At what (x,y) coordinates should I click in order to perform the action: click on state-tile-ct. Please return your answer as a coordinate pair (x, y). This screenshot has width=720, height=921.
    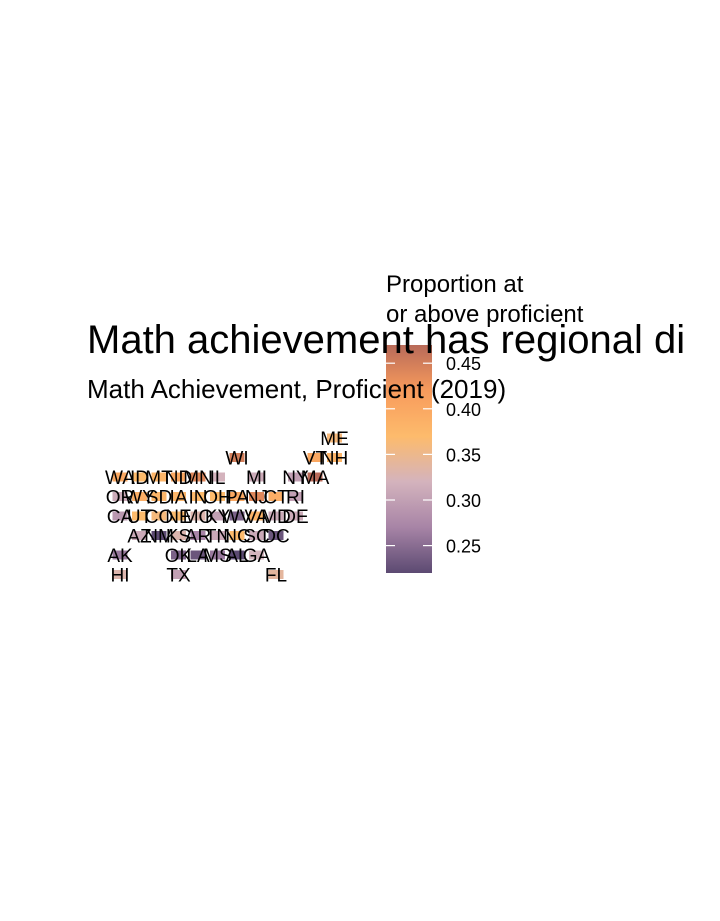
    Looking at the image, I should click on (276, 496).